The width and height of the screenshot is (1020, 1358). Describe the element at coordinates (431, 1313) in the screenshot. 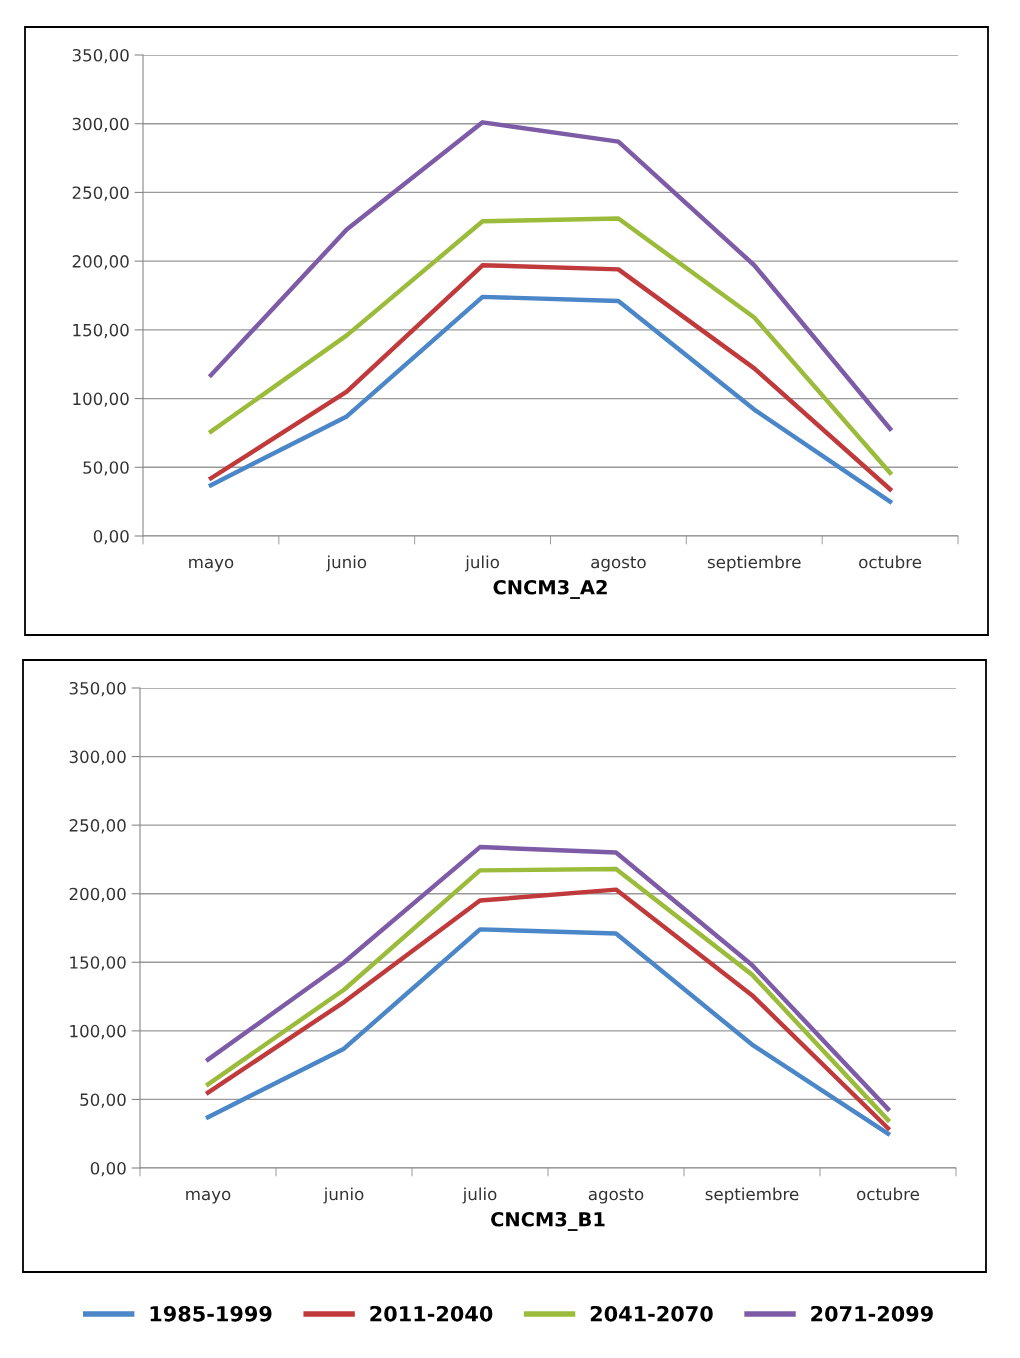

I see `legend-label: 2011-2040` at that location.